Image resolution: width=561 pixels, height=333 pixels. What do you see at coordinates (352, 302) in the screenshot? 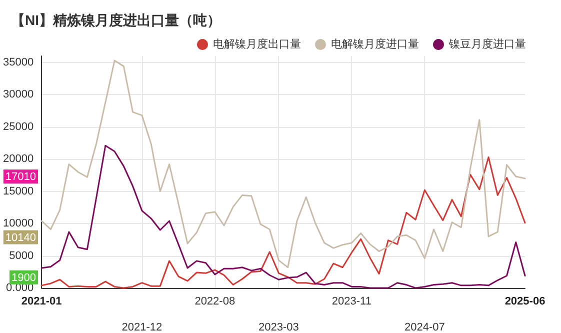
I see `x-tick-label: 2023-11` at bounding box center [352, 302].